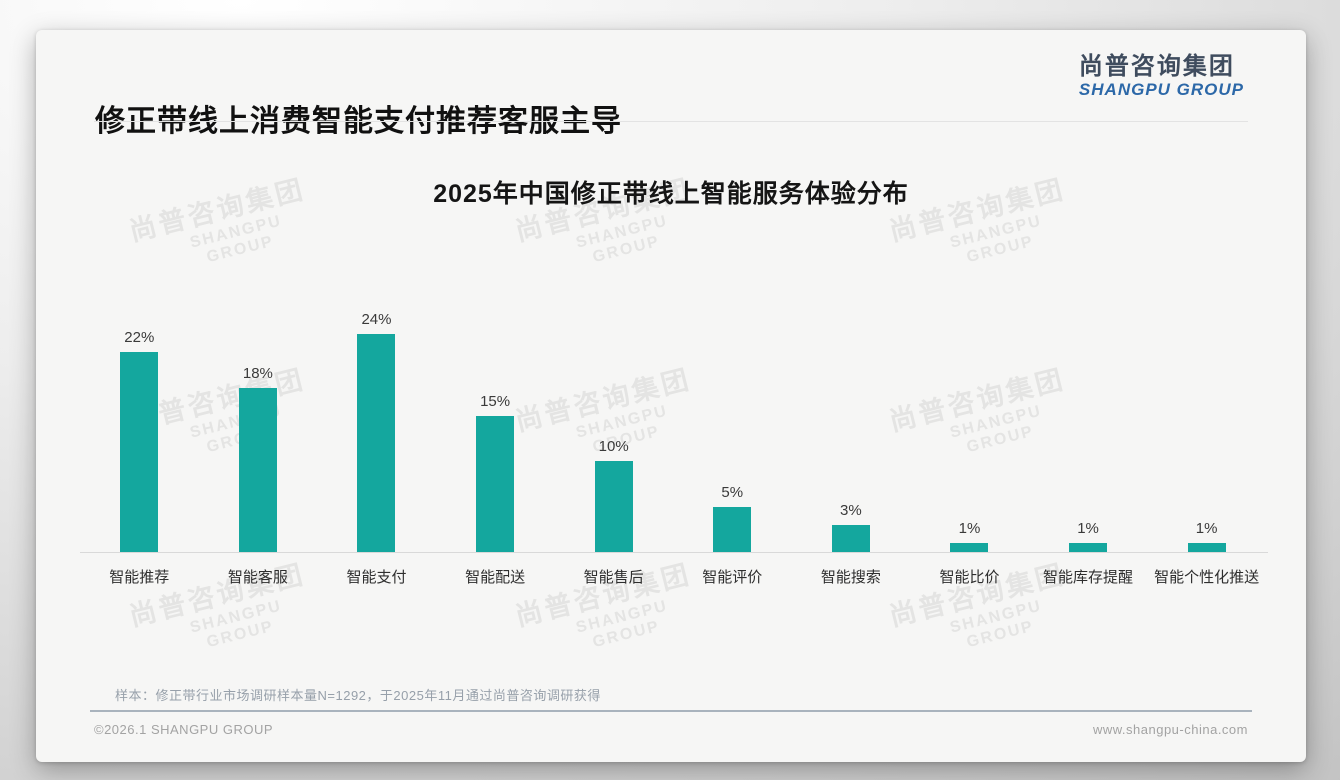 The height and width of the screenshot is (780, 1340). I want to click on category-label: 智能配送, so click(495, 577).